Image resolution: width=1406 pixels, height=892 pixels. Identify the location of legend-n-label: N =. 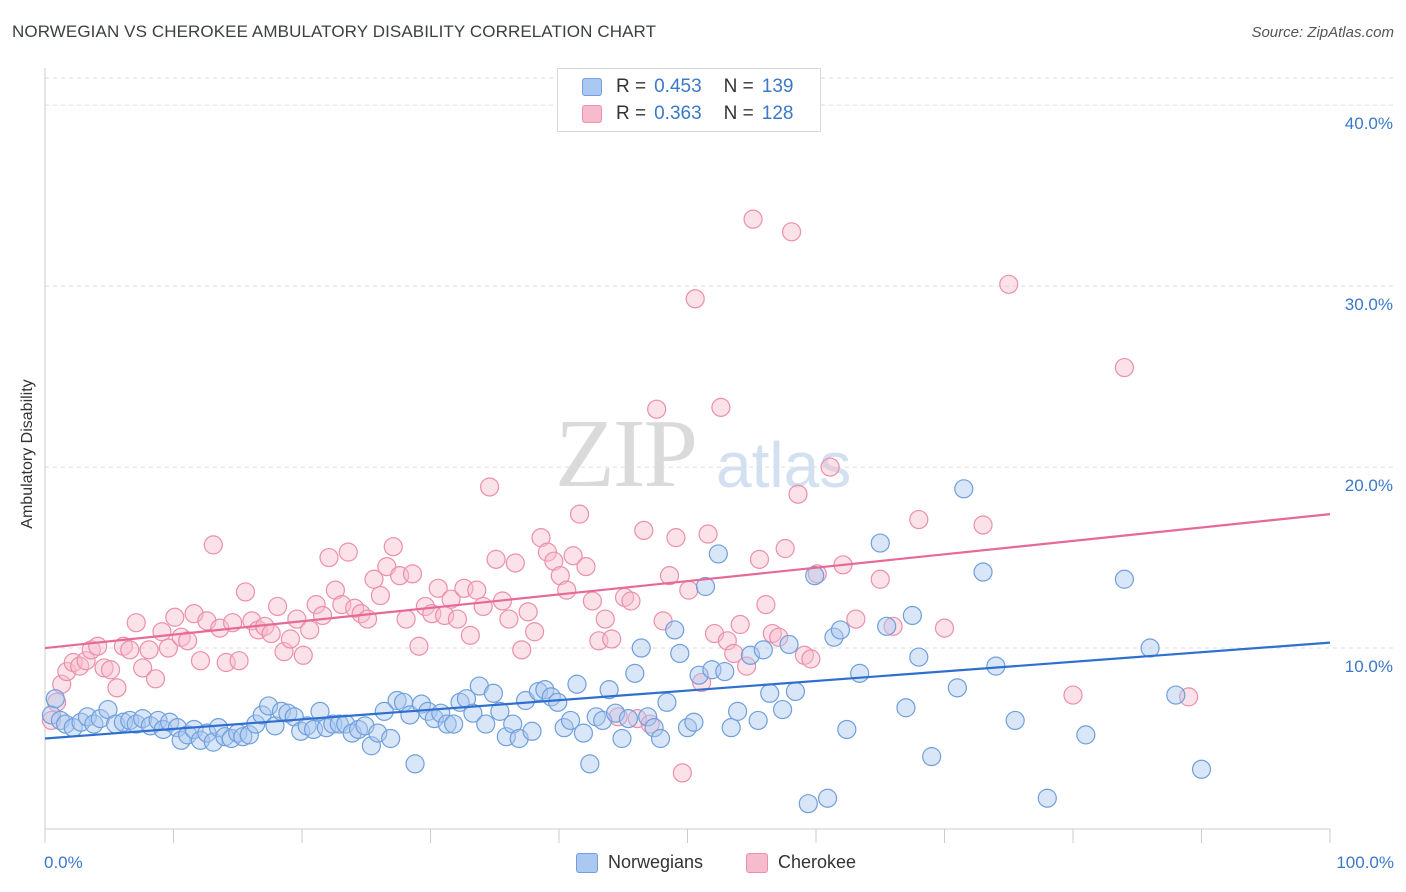
(738, 86).